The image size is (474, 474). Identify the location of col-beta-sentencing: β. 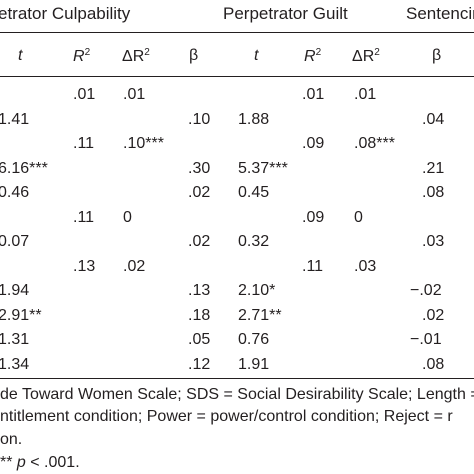
(437, 55).